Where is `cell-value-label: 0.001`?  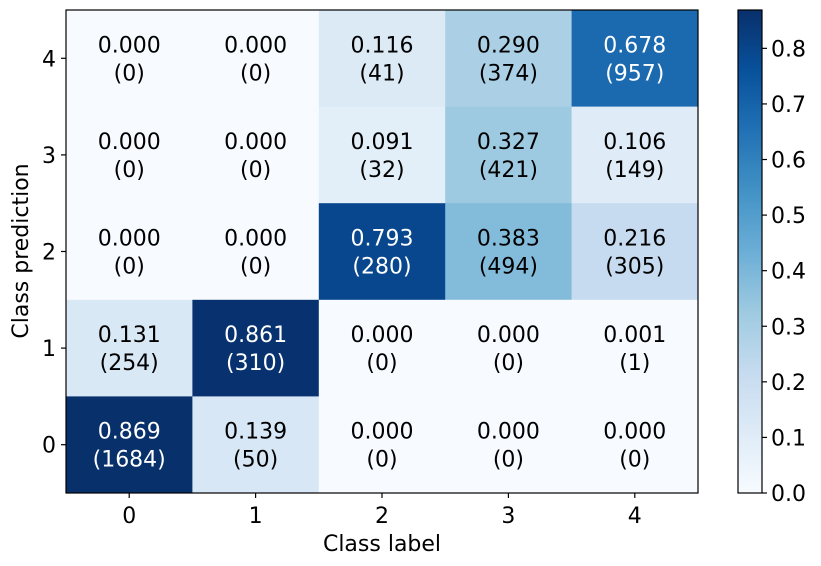 cell-value-label: 0.001 is located at coordinates (634, 335).